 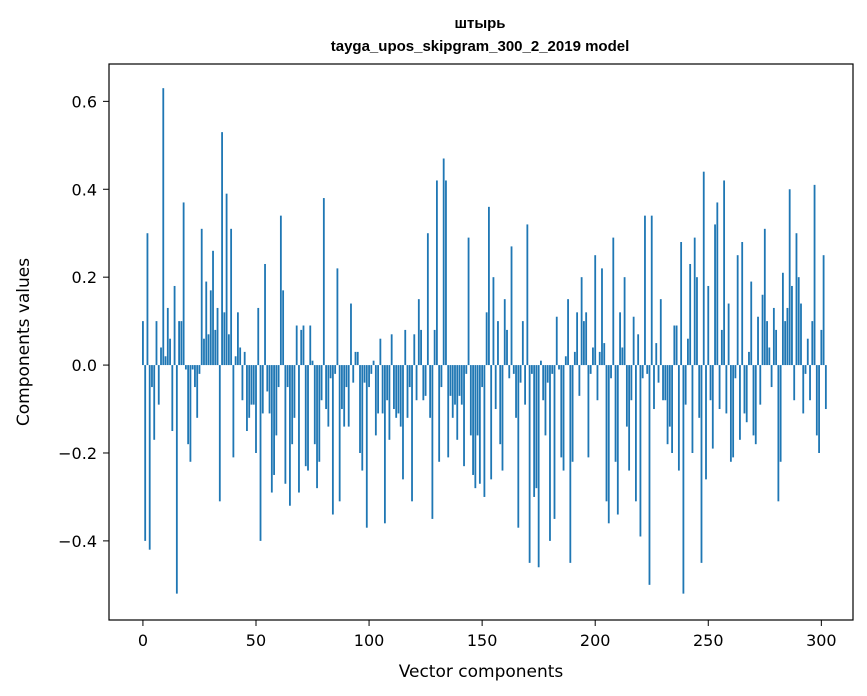 What do you see at coordinates (77, 541) in the screenshot?
I see `y-tick-label-0: −0.4` at bounding box center [77, 541].